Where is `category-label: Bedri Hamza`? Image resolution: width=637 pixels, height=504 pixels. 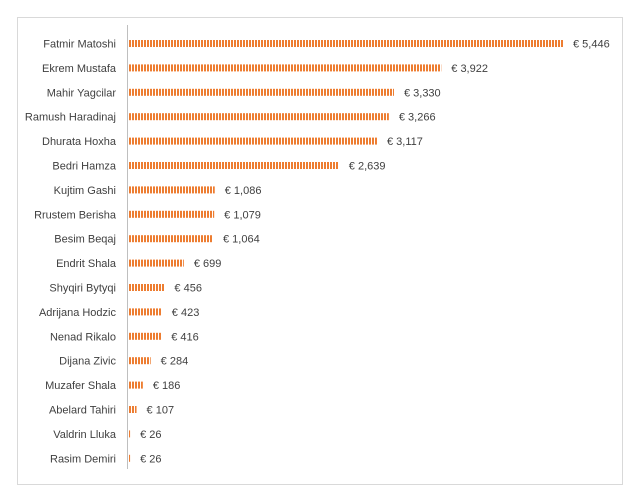
category-label: Bedri Hamza is located at coordinates (84, 167).